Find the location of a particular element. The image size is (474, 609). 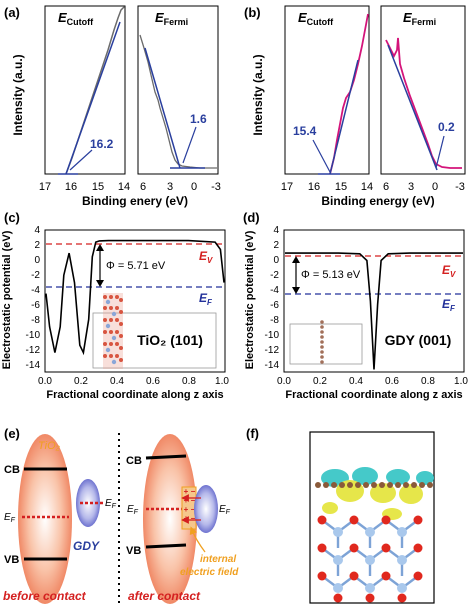

panel-b-cutoff-pointer is located at coordinates (321, 156).